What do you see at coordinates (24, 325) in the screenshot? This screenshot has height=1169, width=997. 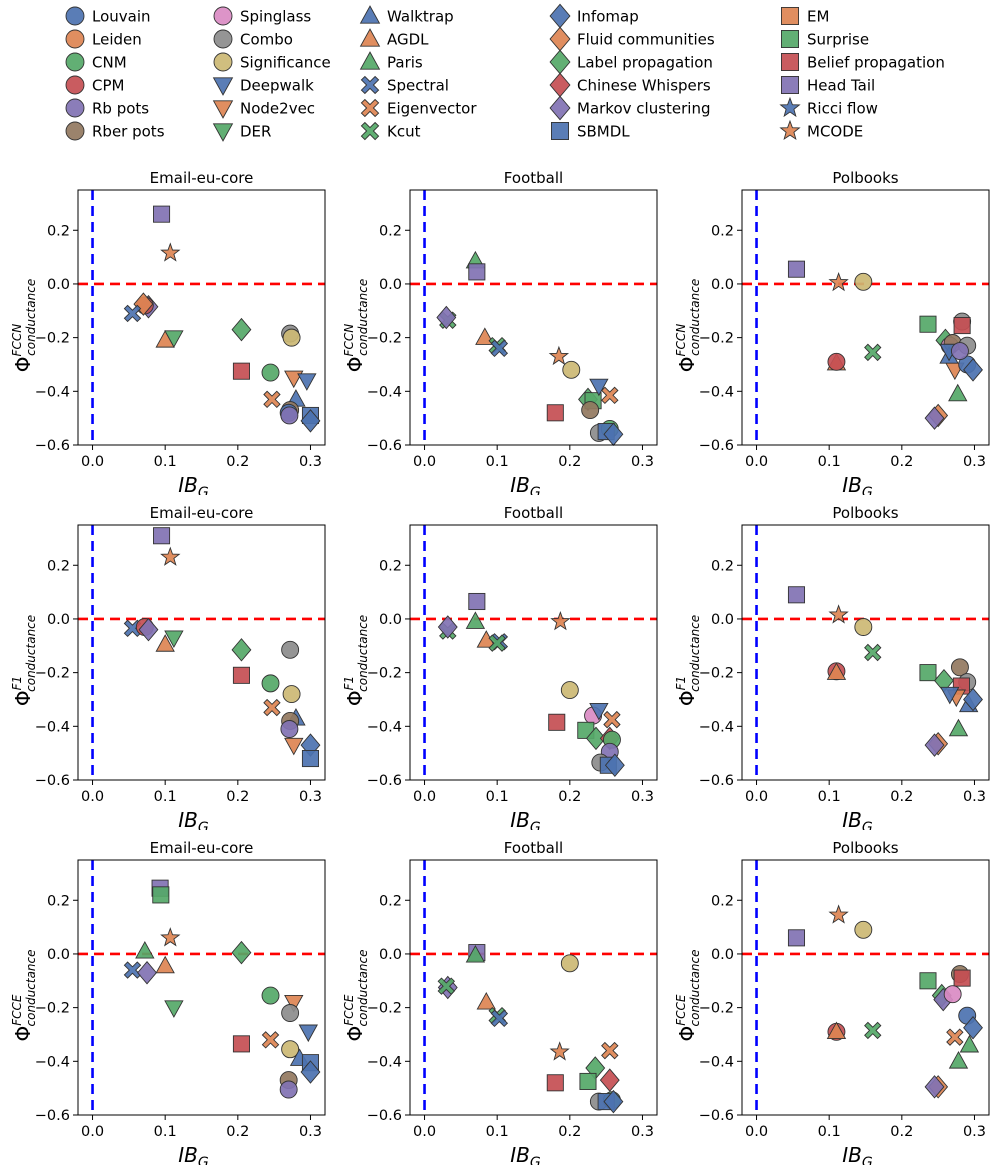 I see `y-axis-label: ΦFCCNconductance` at bounding box center [24, 325].